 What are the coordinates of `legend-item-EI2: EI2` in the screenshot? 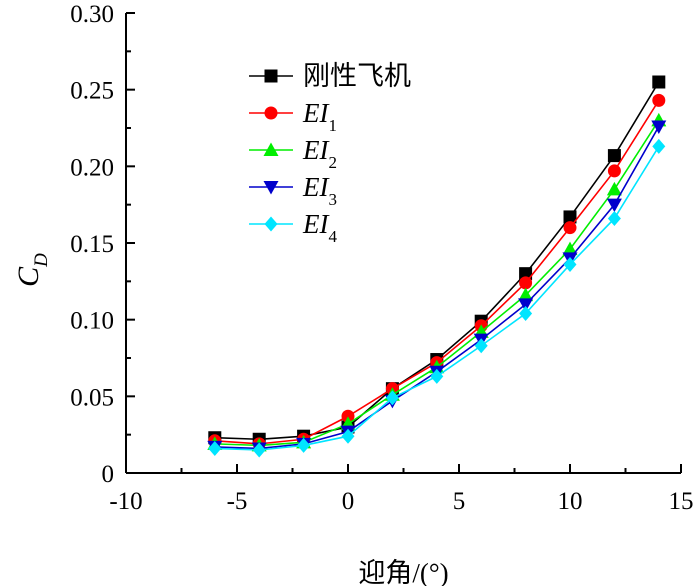 It's located at (293, 153).